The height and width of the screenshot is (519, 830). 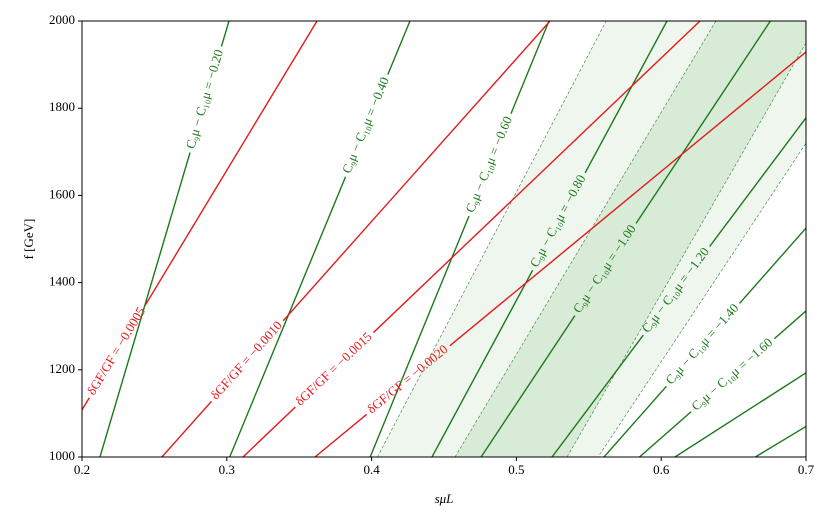 What do you see at coordinates (444, 498) in the screenshot?
I see `x-axis-label: sμL` at bounding box center [444, 498].